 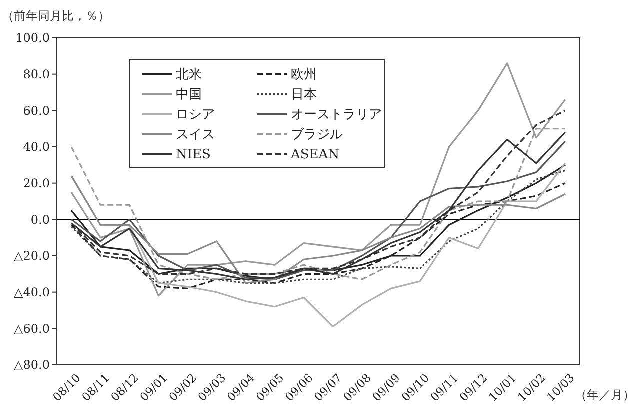 I want to click on x-axis-title: （年／月）, so click(x=605, y=395).